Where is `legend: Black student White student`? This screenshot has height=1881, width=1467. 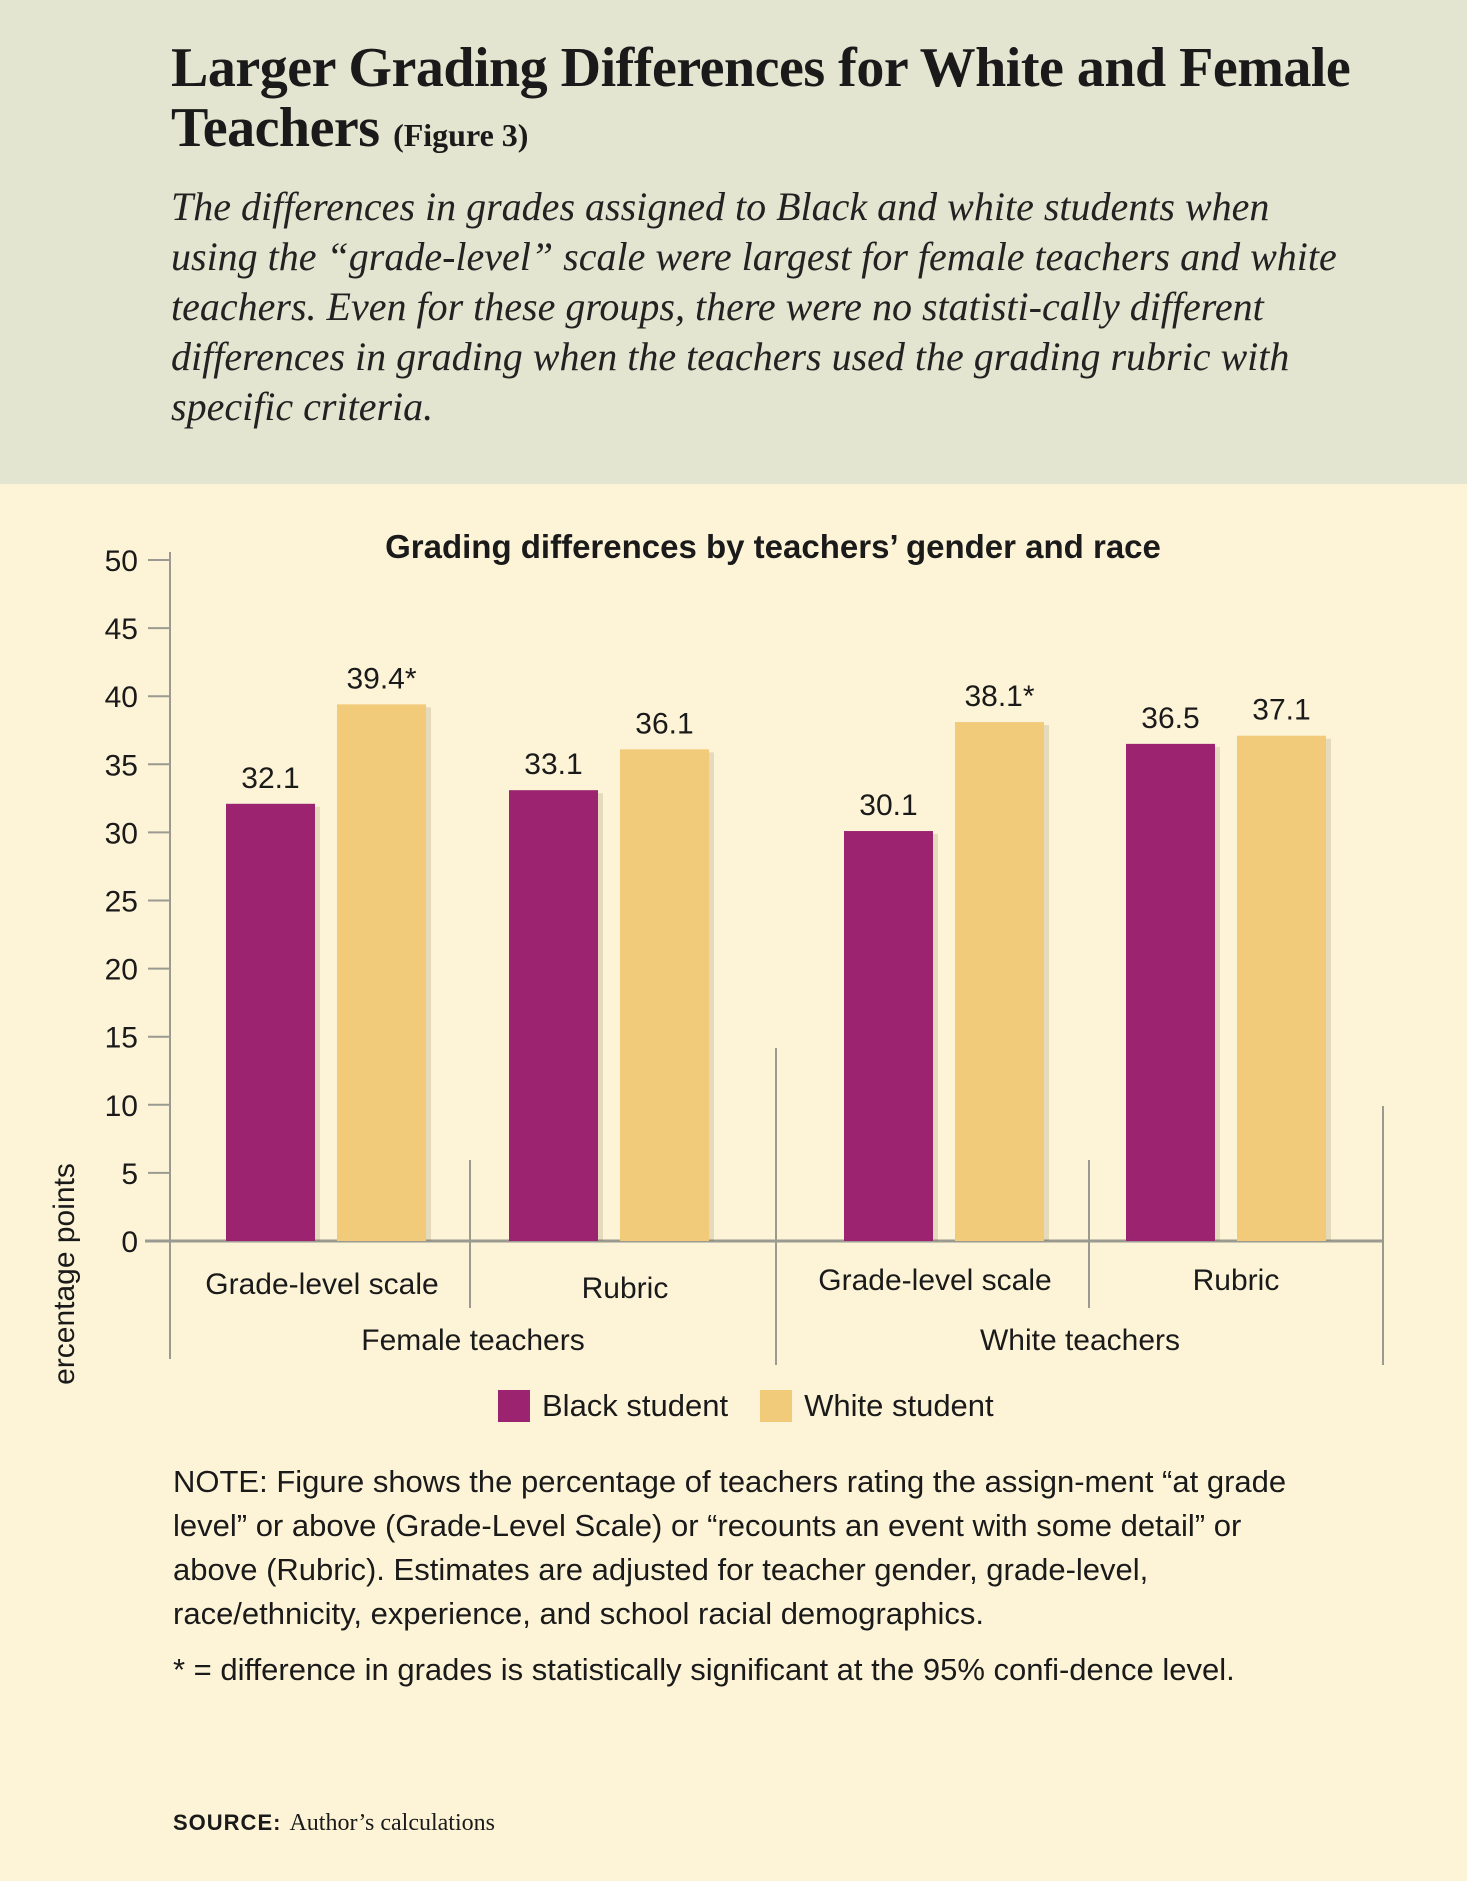 legend: Black student White student is located at coordinates (762, 1406).